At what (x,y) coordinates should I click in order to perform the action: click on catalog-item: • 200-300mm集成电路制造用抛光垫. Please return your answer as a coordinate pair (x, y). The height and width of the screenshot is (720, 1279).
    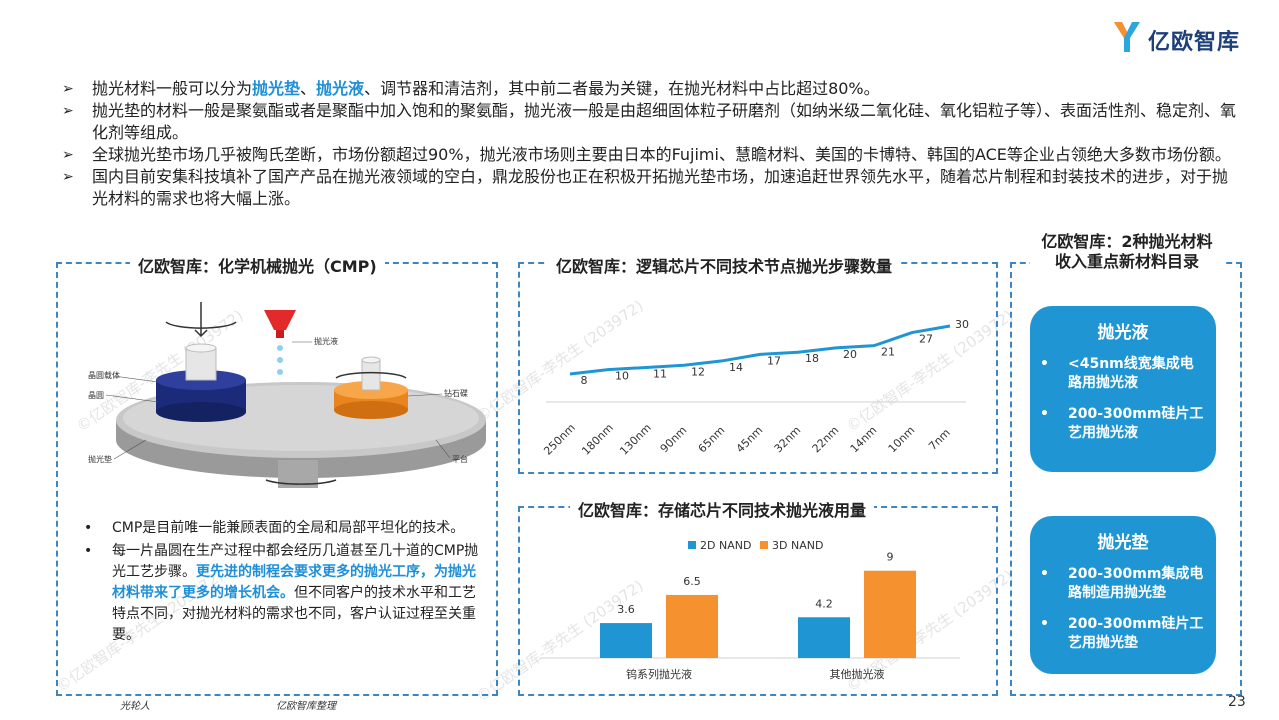
    Looking at the image, I should click on (1122, 583).